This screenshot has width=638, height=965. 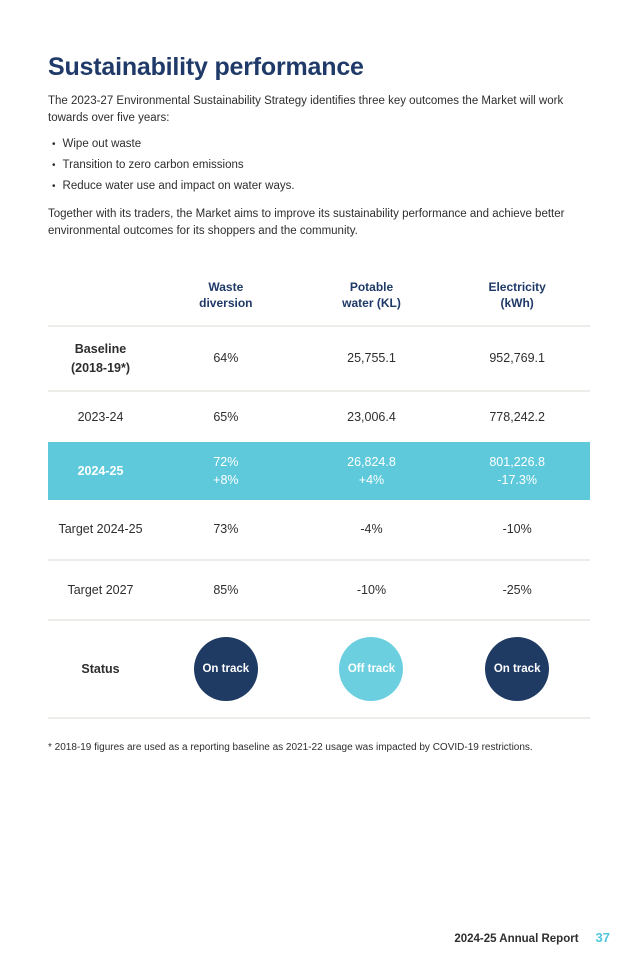 I want to click on table-row-target-2024-25: Target 2024-25 73% -4% -10%, so click(x=319, y=529).